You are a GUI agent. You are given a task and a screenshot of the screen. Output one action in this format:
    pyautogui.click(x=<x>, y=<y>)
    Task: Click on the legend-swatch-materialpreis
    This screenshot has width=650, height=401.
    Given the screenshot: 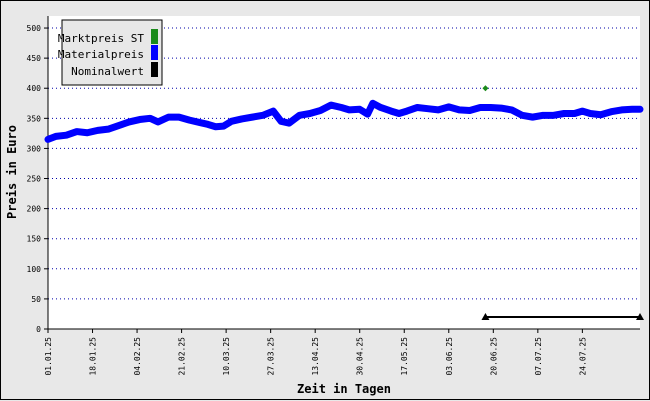 What is the action you would take?
    pyautogui.click(x=154, y=52)
    